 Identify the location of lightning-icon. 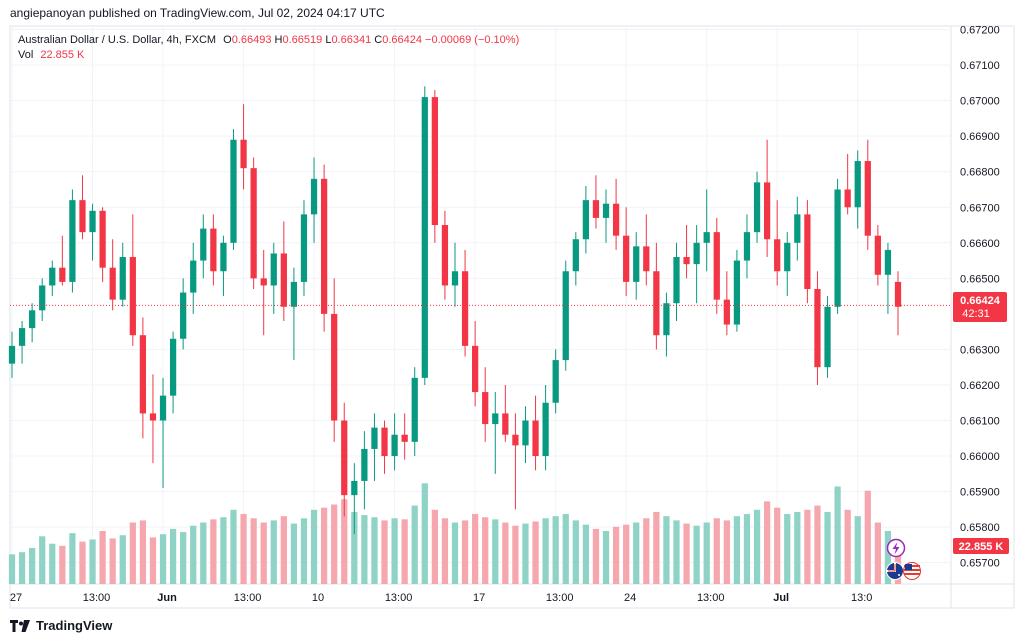
(896, 548).